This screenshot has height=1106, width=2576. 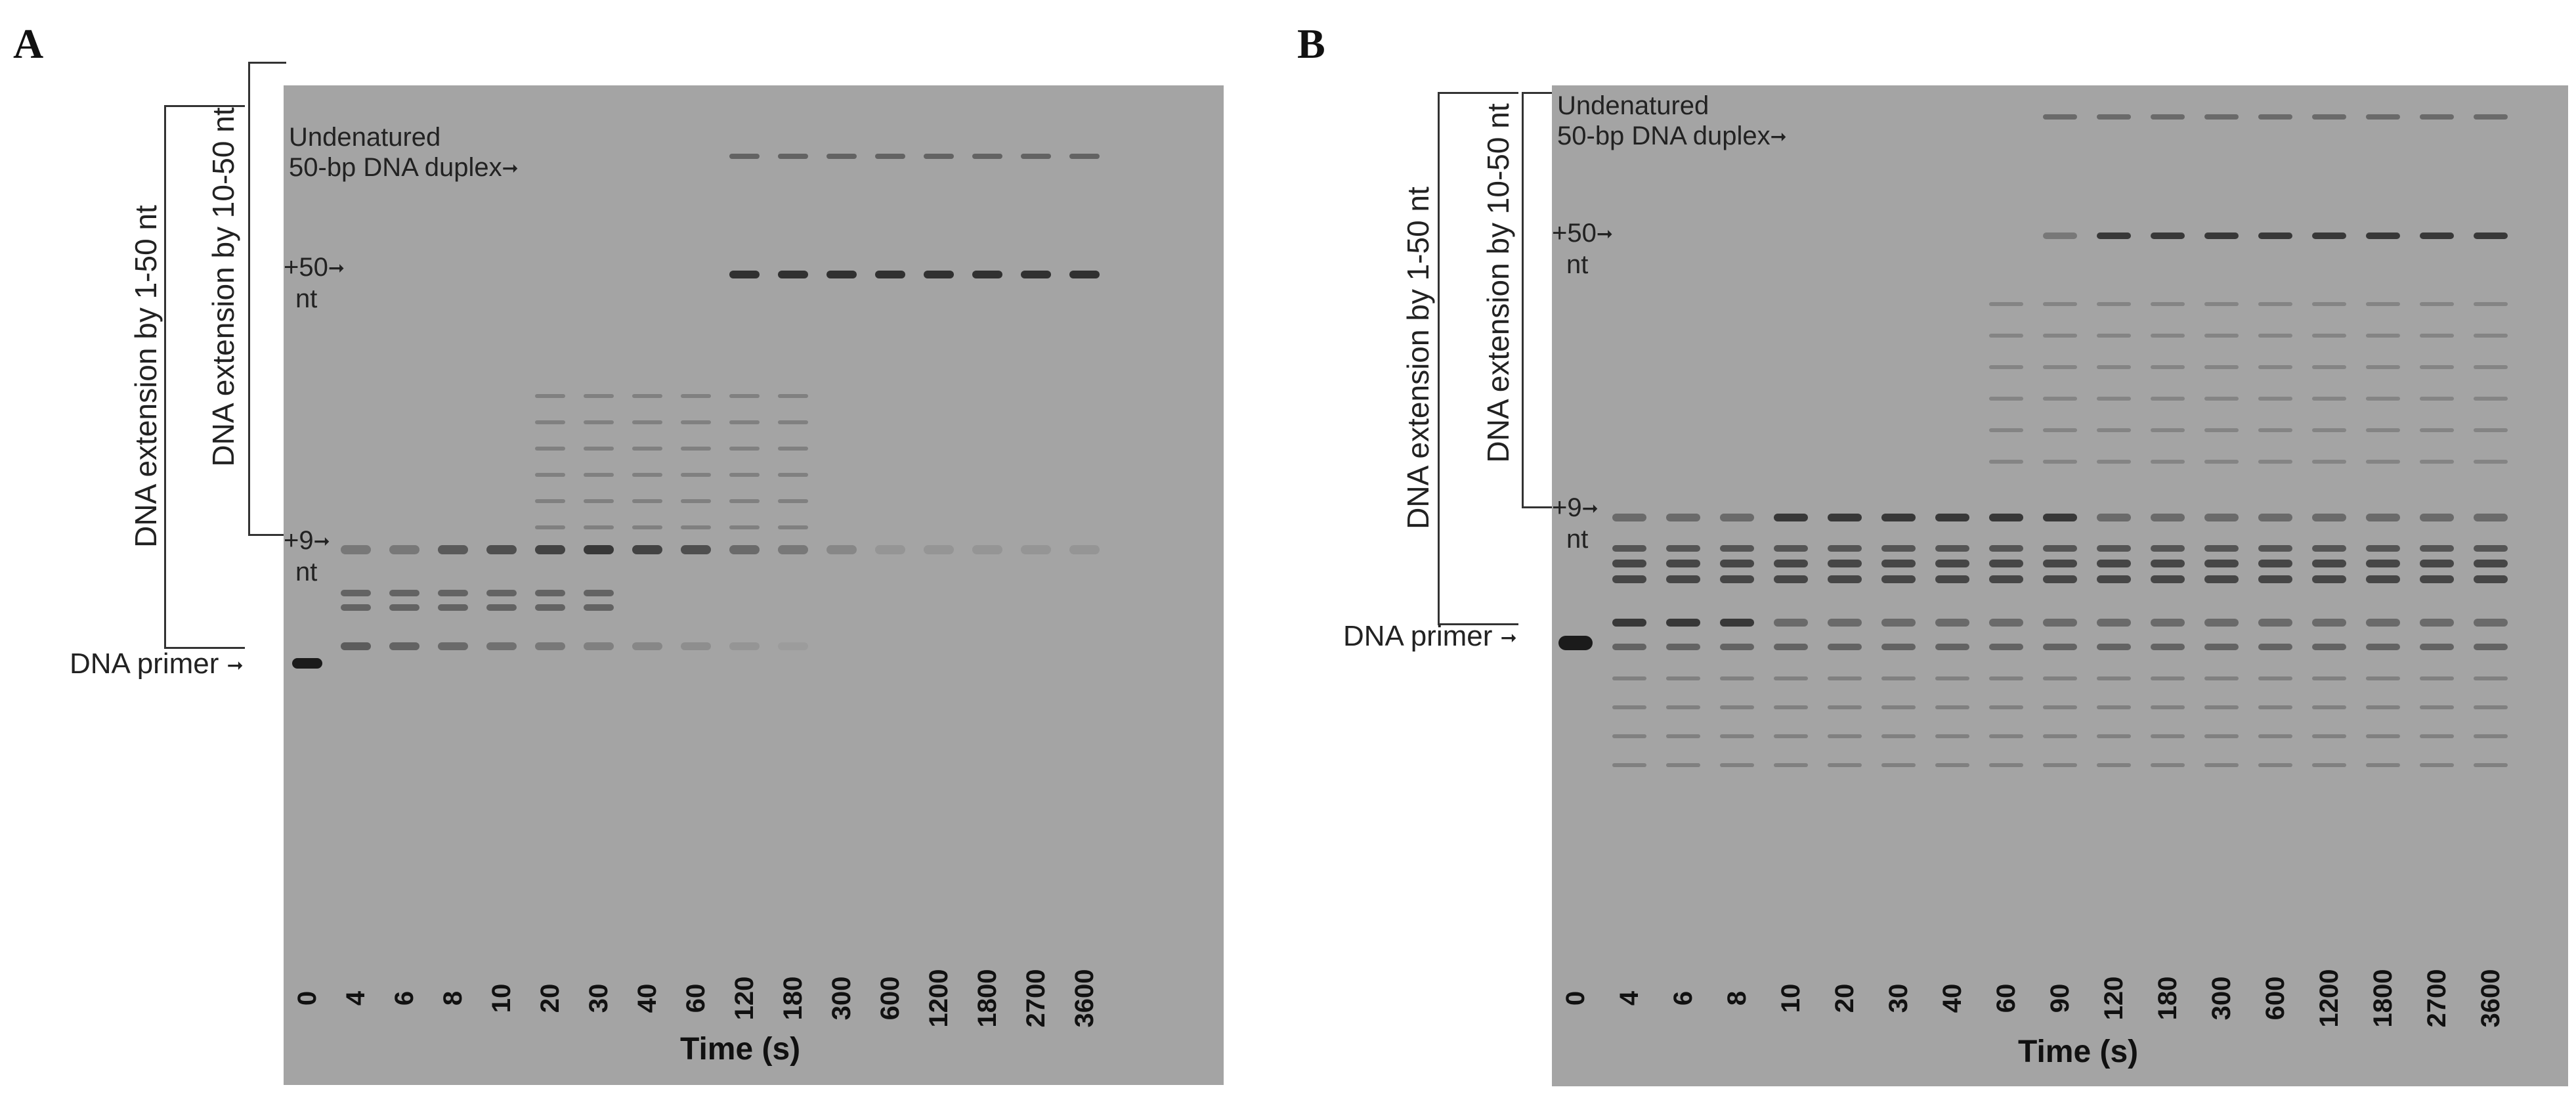 What do you see at coordinates (28, 43) in the screenshot?
I see `panel-letter-a: A` at bounding box center [28, 43].